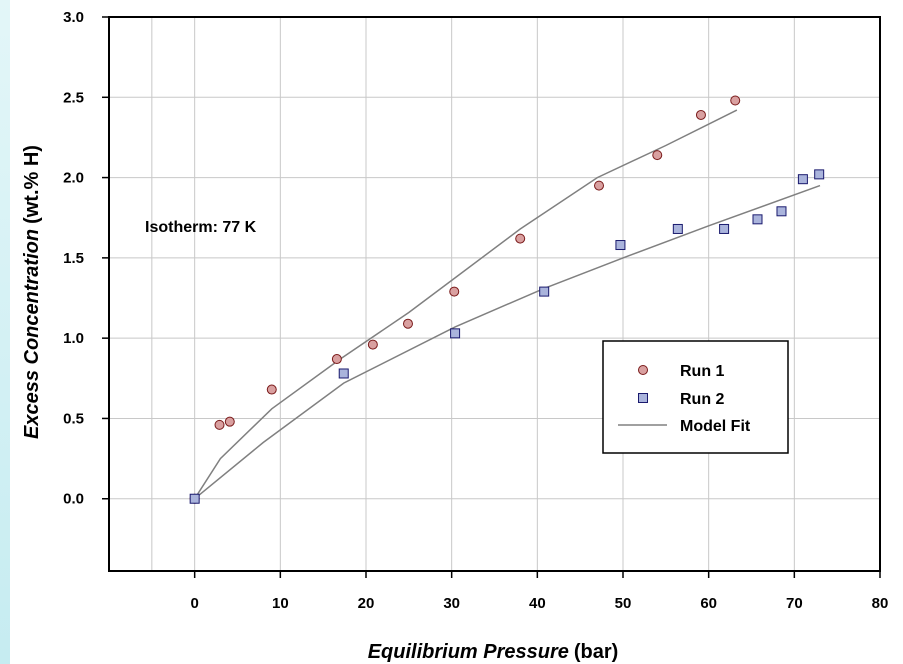 The width and height of the screenshot is (903, 664). I want to click on x-tick-label: 20, so click(366, 603).